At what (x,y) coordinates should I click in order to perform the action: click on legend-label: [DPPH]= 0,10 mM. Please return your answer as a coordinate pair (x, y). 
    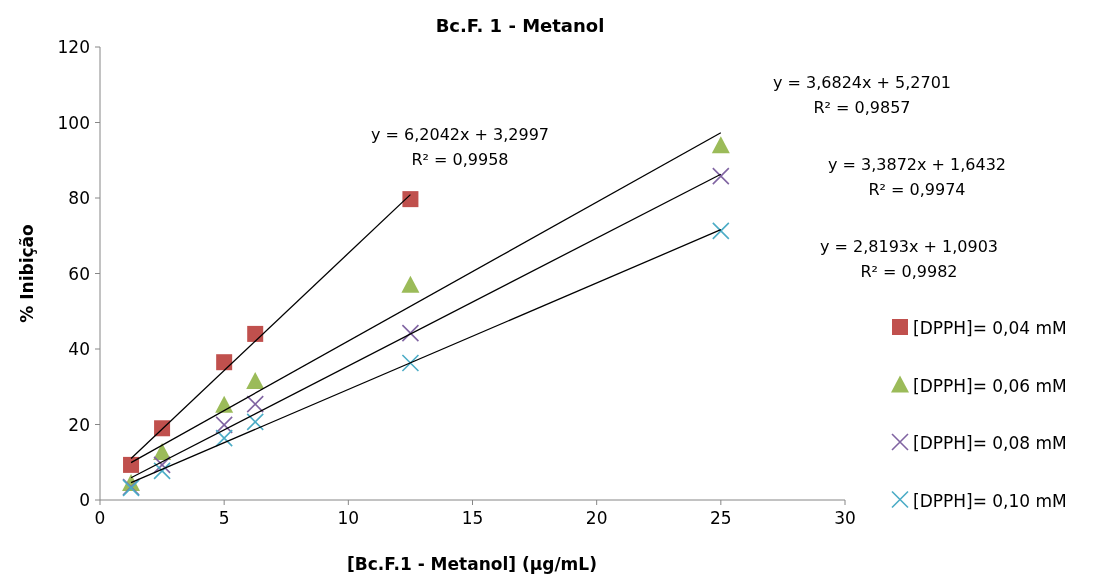
    Looking at the image, I should click on (990, 500).